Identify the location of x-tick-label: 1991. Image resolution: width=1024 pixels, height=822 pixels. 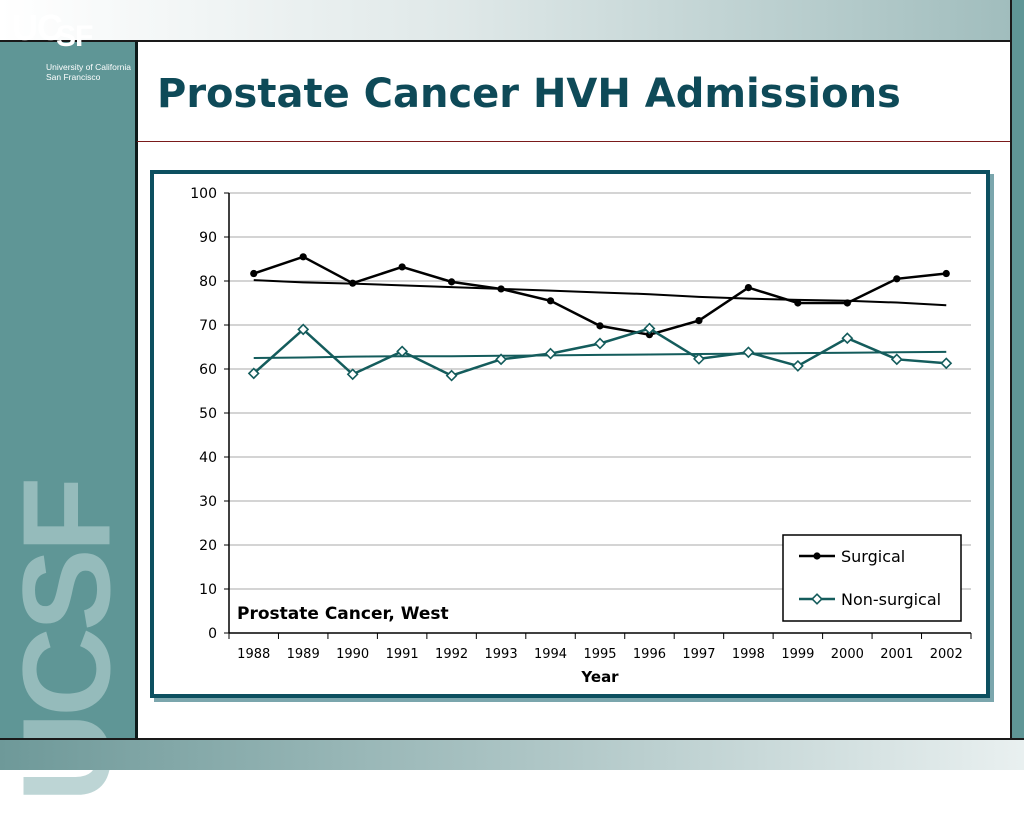
(402, 654).